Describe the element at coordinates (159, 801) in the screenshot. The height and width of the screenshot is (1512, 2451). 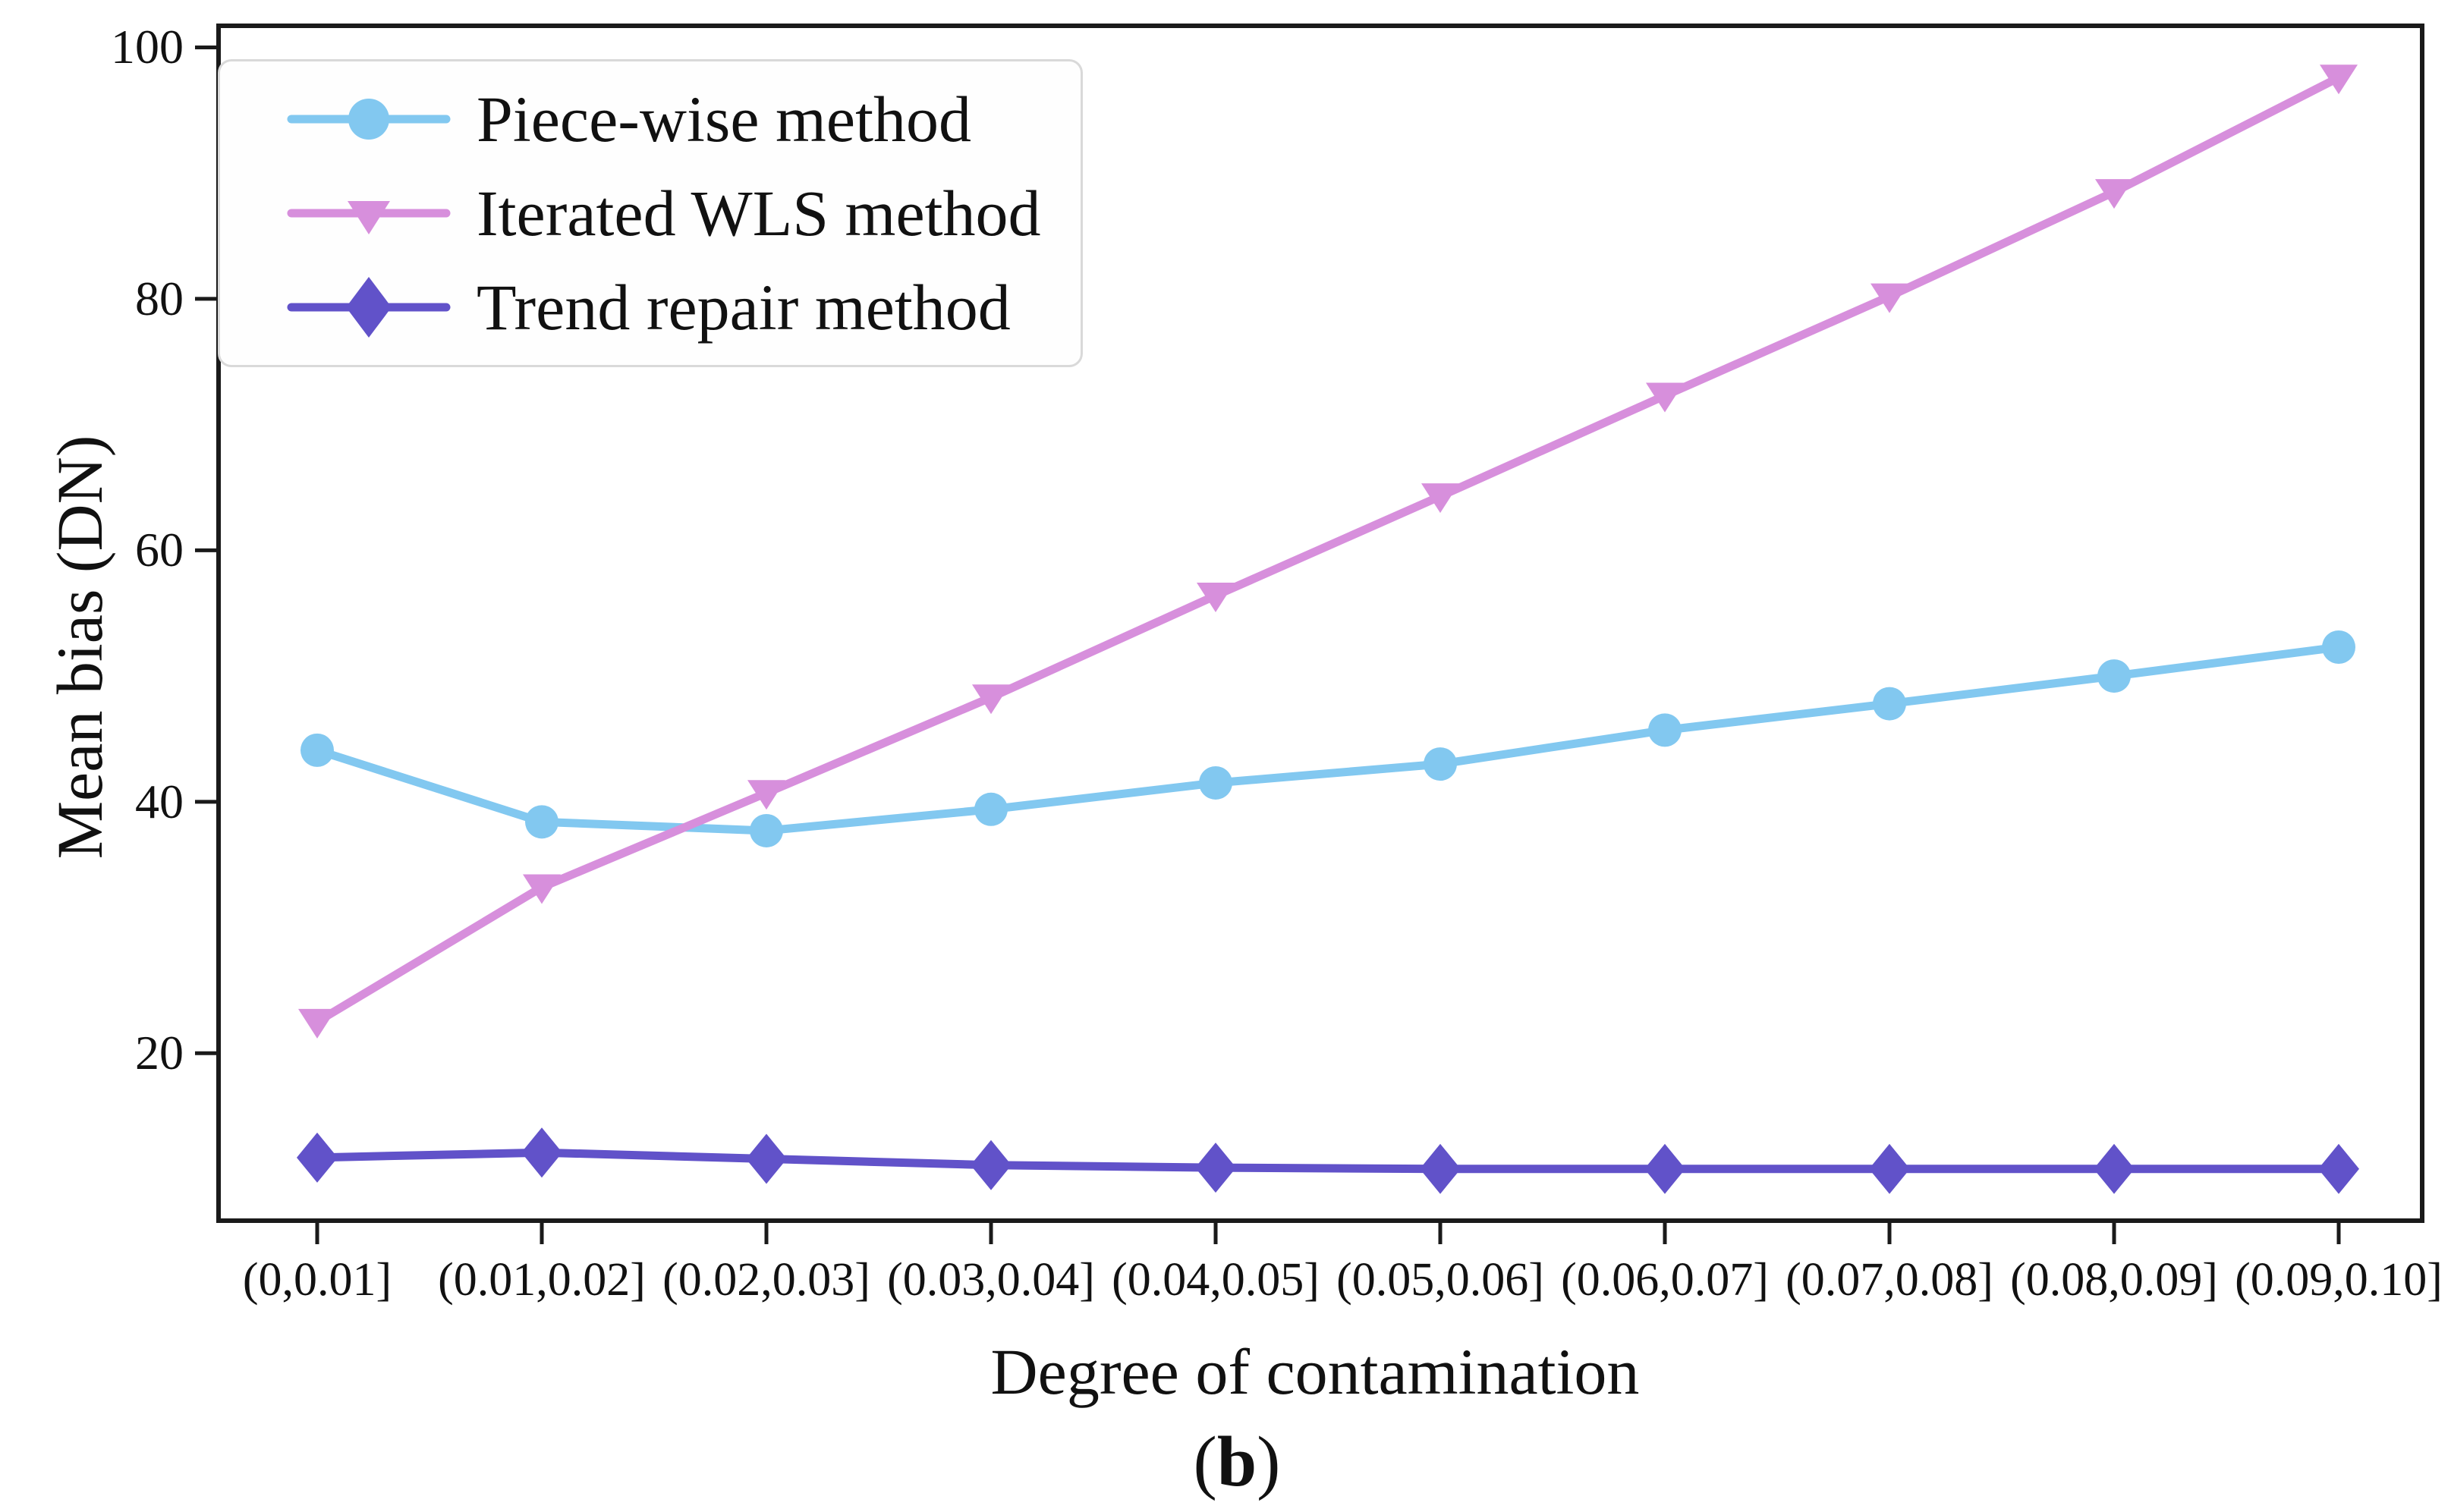
I see `y-tick-label: 40` at that location.